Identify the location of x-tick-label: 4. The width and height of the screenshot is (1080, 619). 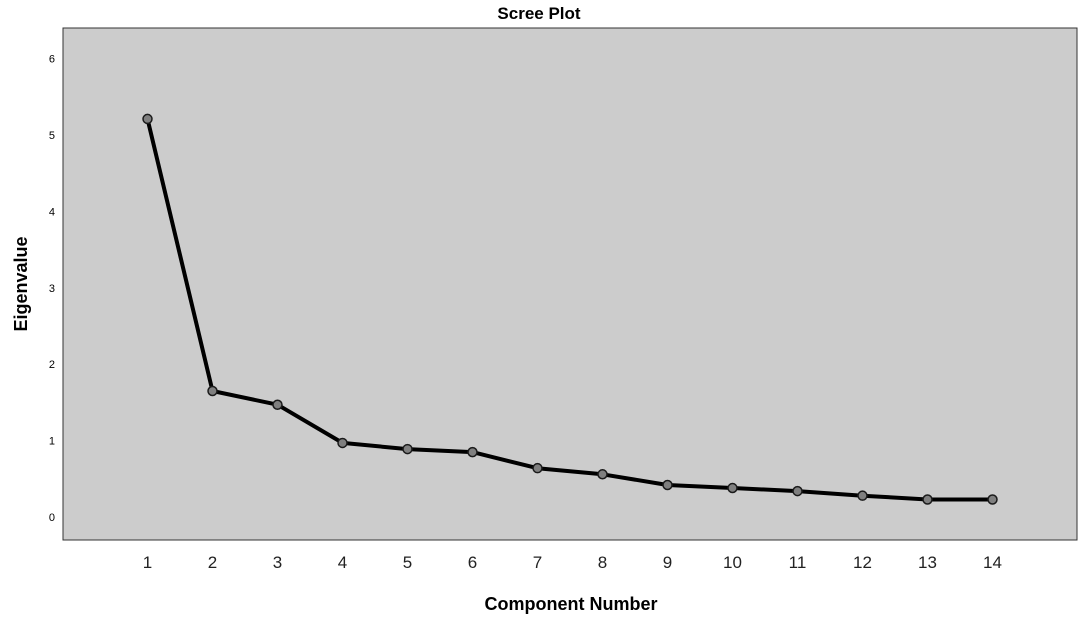
(342, 562).